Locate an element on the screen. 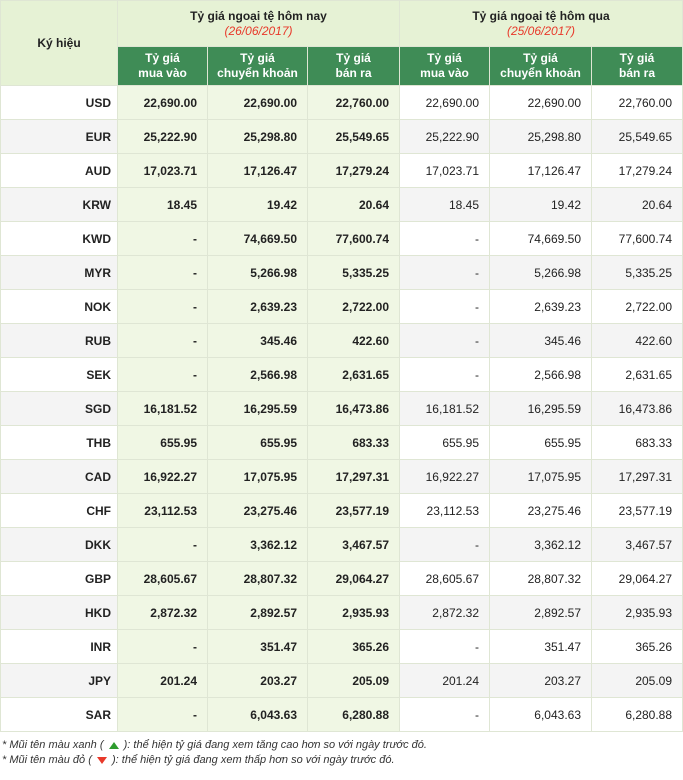  yesterday-sell-rate: 205.09 is located at coordinates (637, 680).